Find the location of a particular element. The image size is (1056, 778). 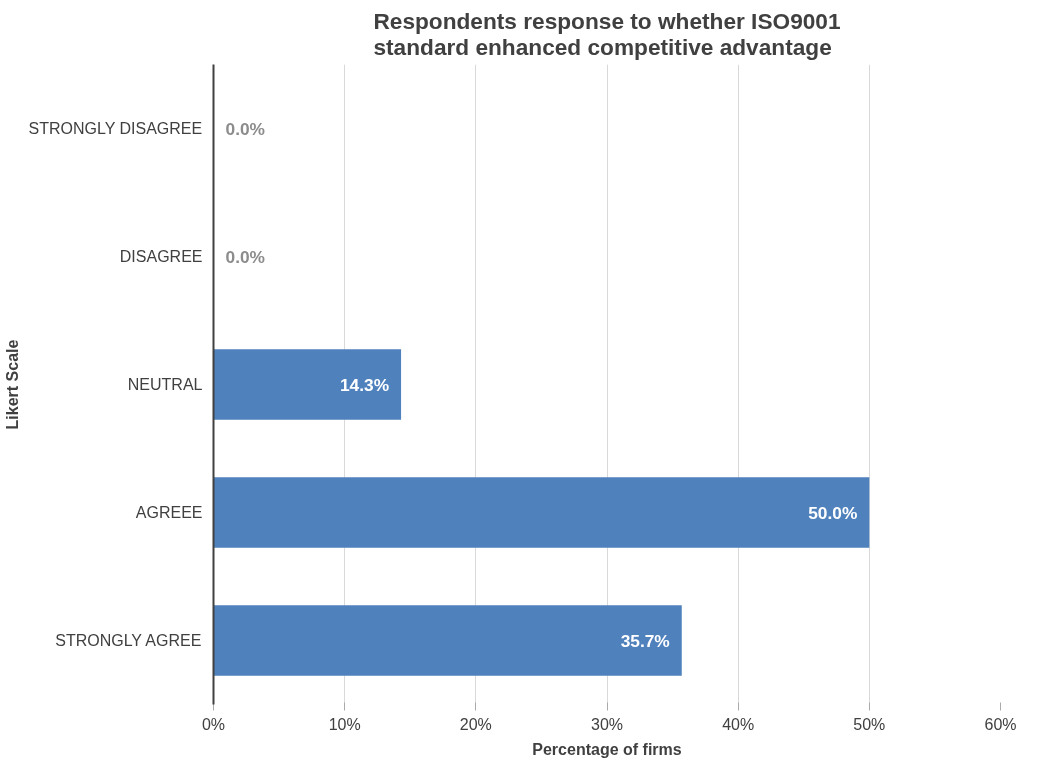

data-label: 14.3% is located at coordinates (364, 384).